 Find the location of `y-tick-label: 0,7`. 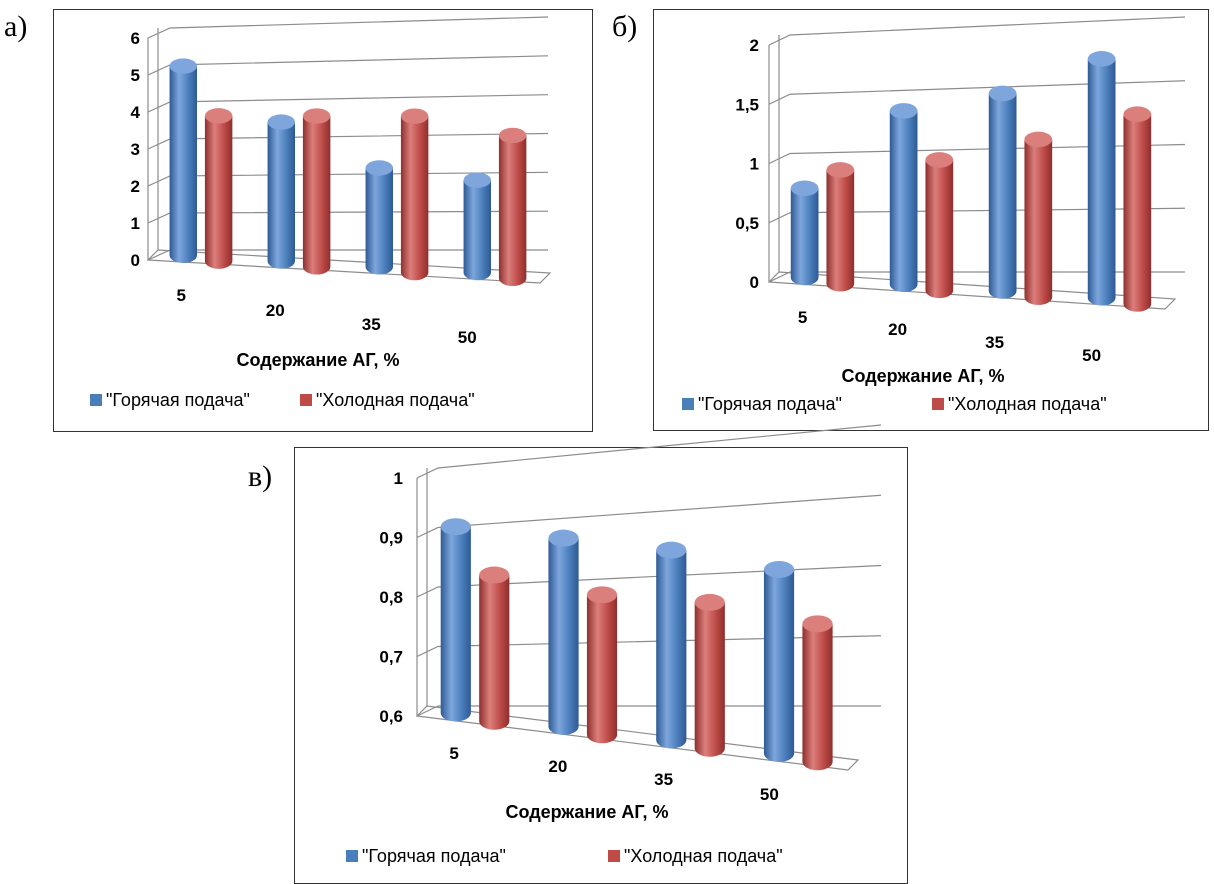

y-tick-label: 0,7 is located at coordinates (391, 657).